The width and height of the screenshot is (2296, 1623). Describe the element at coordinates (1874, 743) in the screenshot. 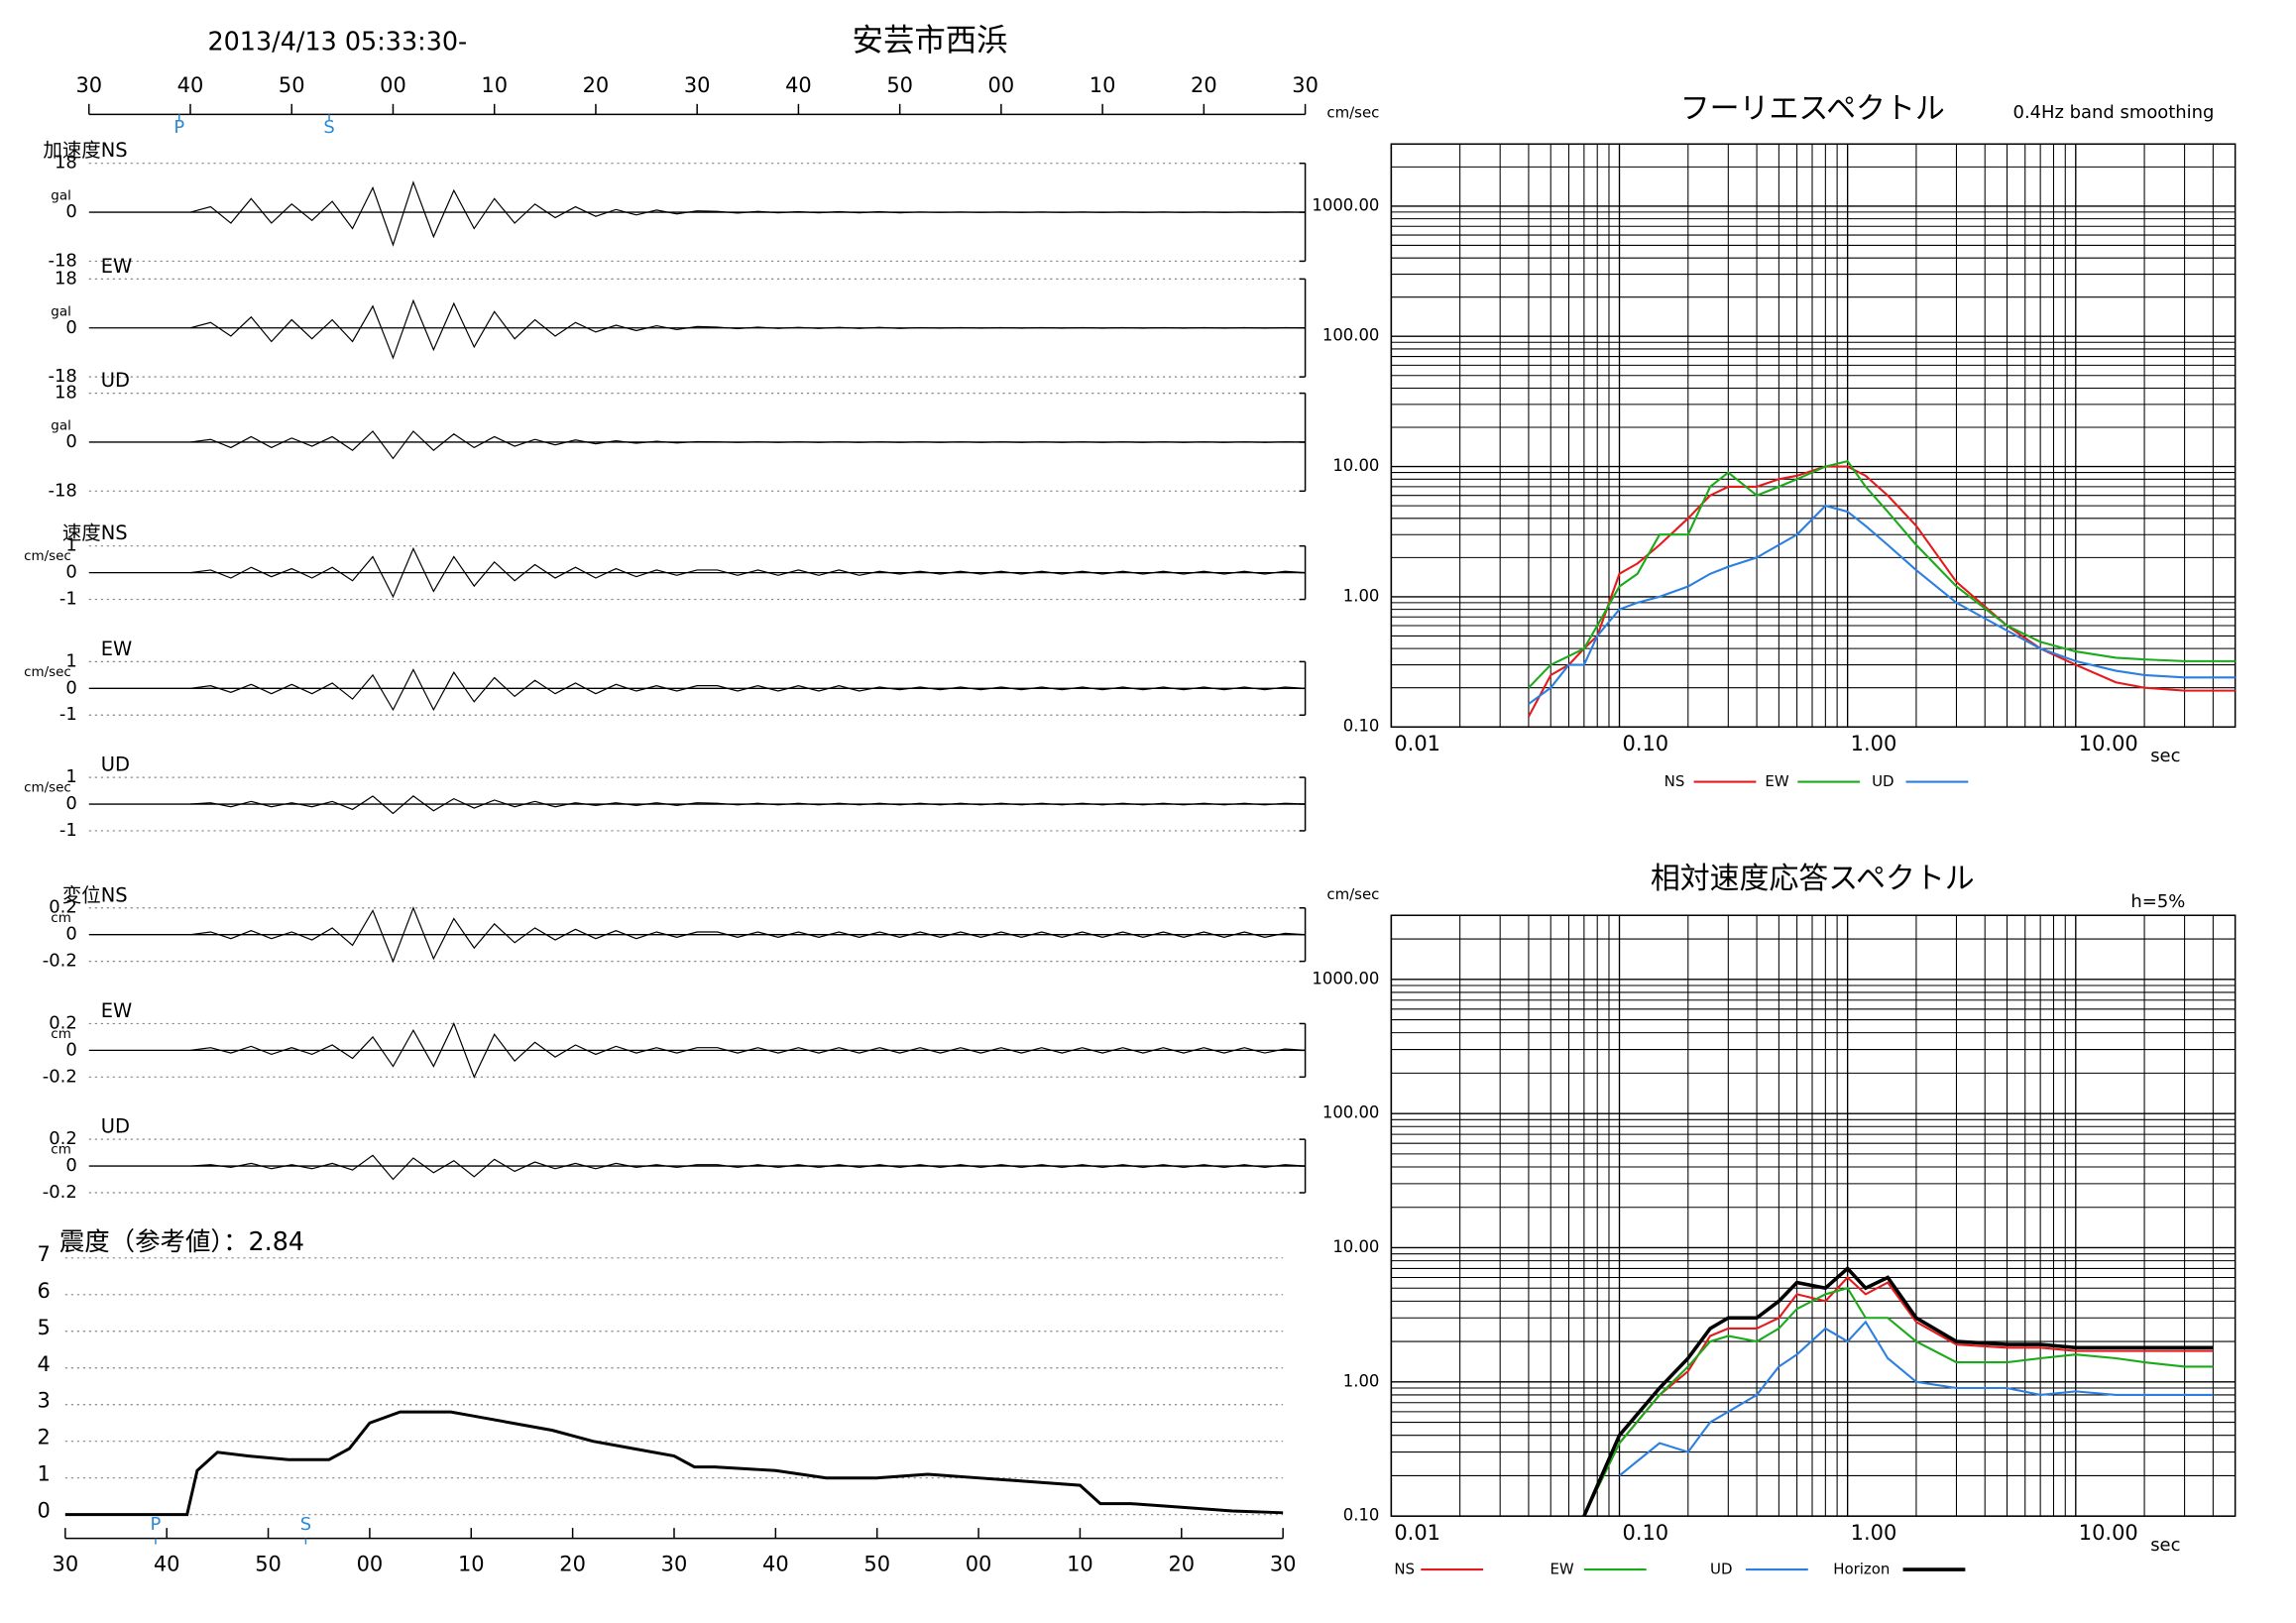

I see `x-tick-label: 1.00` at that location.